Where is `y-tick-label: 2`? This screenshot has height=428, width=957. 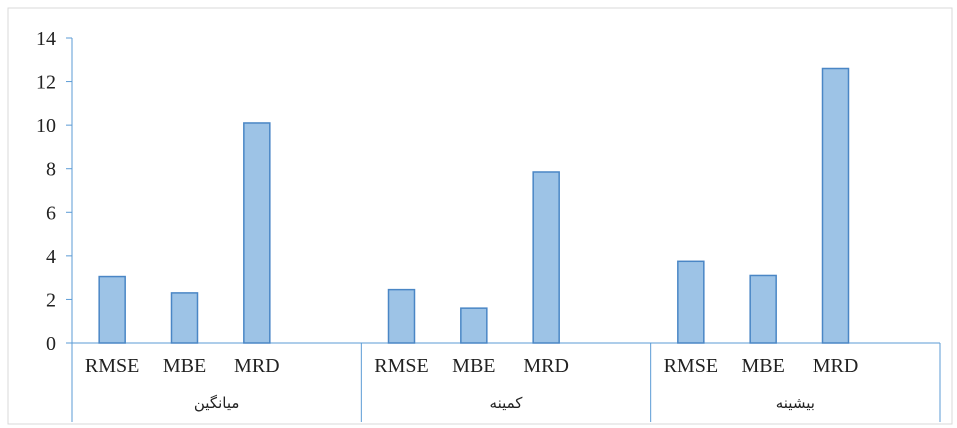
y-tick-label: 2 is located at coordinates (51, 300).